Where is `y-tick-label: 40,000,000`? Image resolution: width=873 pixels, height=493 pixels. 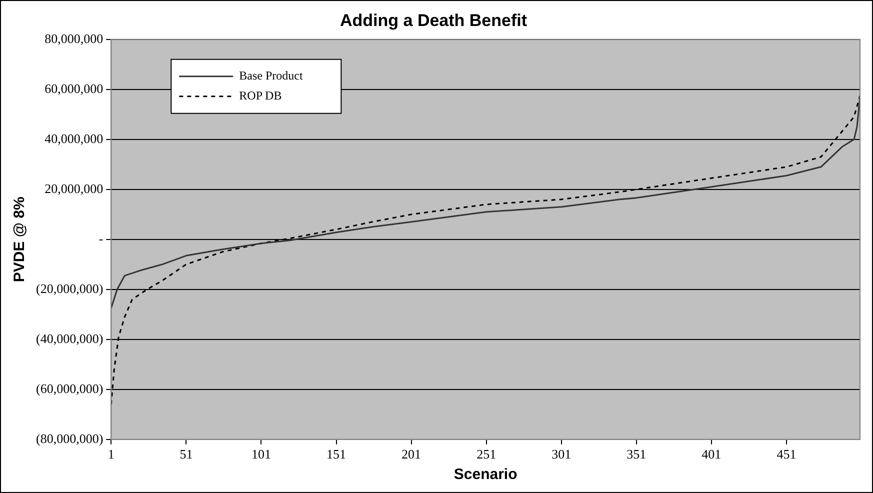
y-tick-label: 40,000,000 is located at coordinates (74, 138).